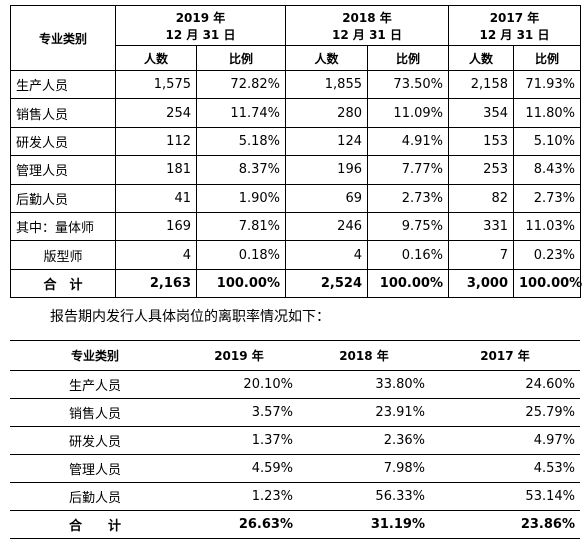 The image size is (587, 544). What do you see at coordinates (95, 355) in the screenshot?
I see `cell: 专业类别` at bounding box center [95, 355].